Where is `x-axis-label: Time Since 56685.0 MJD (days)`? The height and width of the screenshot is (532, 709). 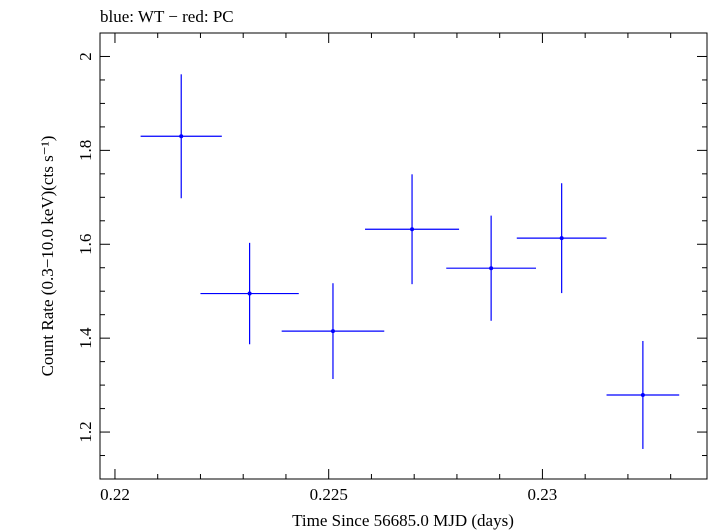 x-axis-label: Time Since 56685.0 MJD (days) is located at coordinates (403, 520).